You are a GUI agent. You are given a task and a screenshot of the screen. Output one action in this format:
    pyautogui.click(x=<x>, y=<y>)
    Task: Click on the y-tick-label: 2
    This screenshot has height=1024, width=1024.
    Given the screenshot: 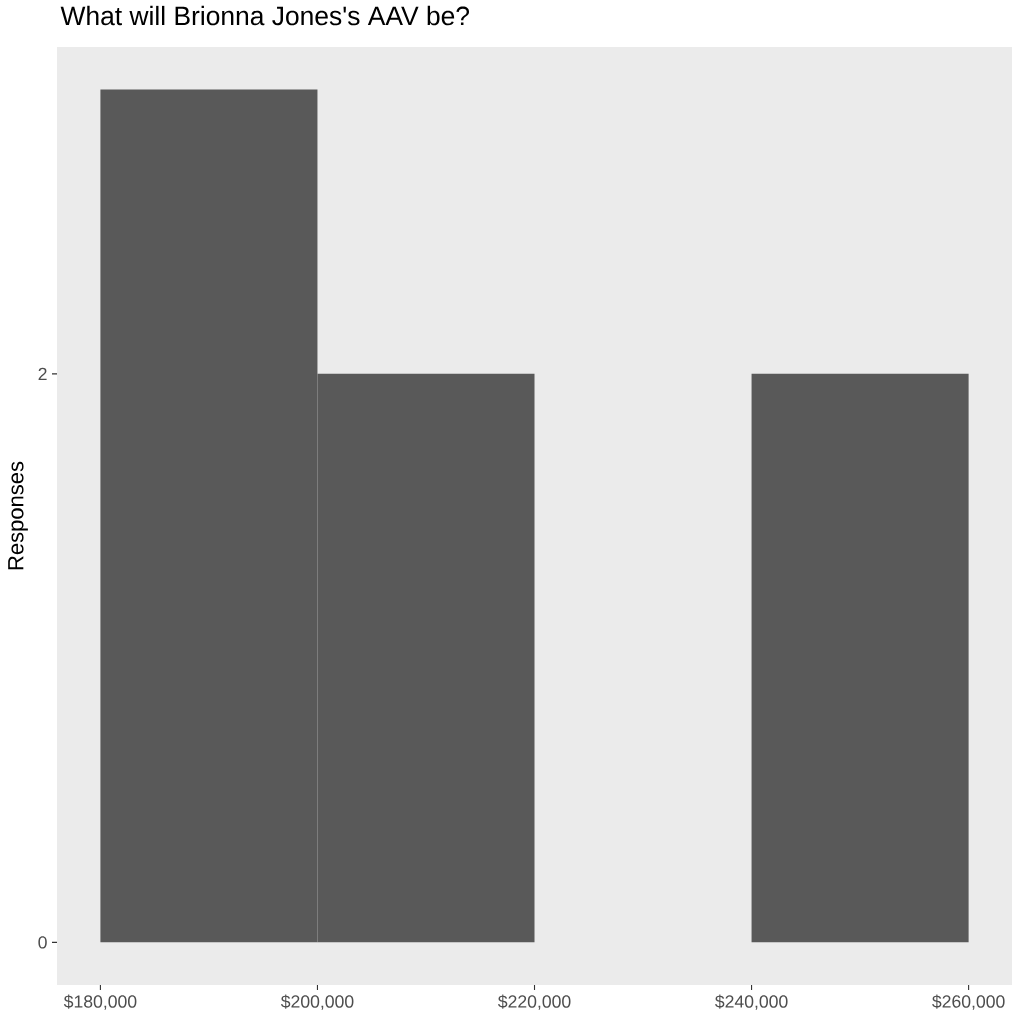 What is the action you would take?
    pyautogui.click(x=42, y=374)
    